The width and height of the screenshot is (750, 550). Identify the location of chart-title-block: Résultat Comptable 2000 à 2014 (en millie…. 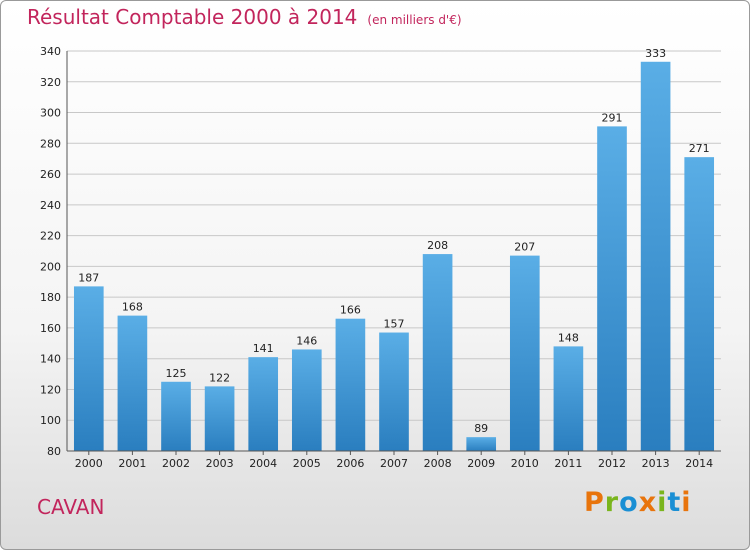
(244, 17).